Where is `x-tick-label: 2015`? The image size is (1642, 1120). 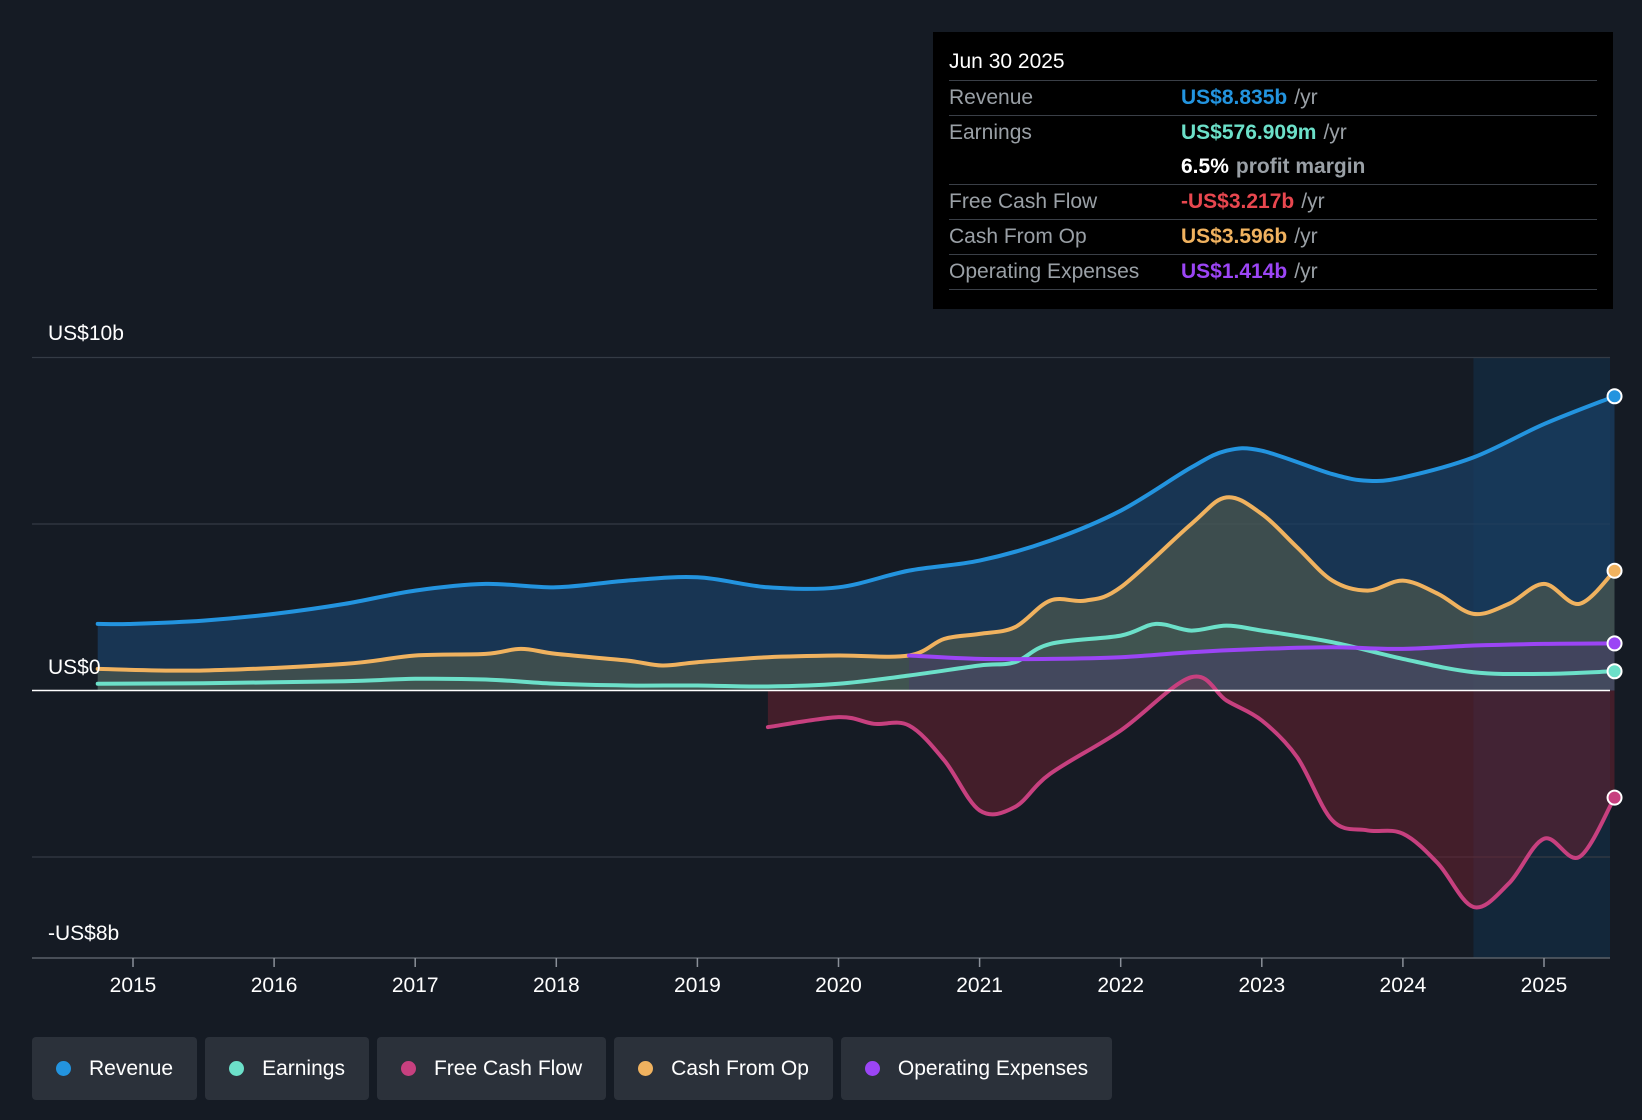
x-tick-label: 2015 is located at coordinates (133, 985).